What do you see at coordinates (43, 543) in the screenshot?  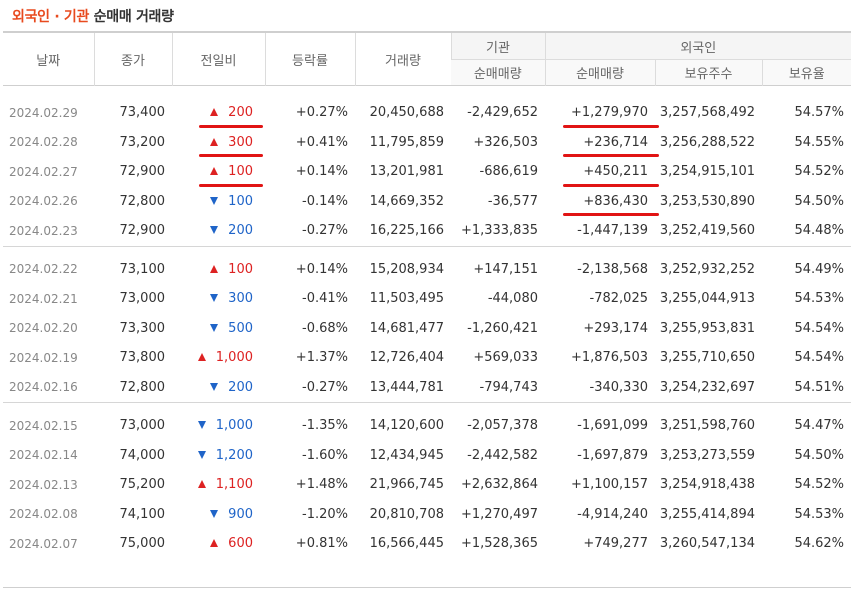 I see `date-cell: 2024.02.07` at bounding box center [43, 543].